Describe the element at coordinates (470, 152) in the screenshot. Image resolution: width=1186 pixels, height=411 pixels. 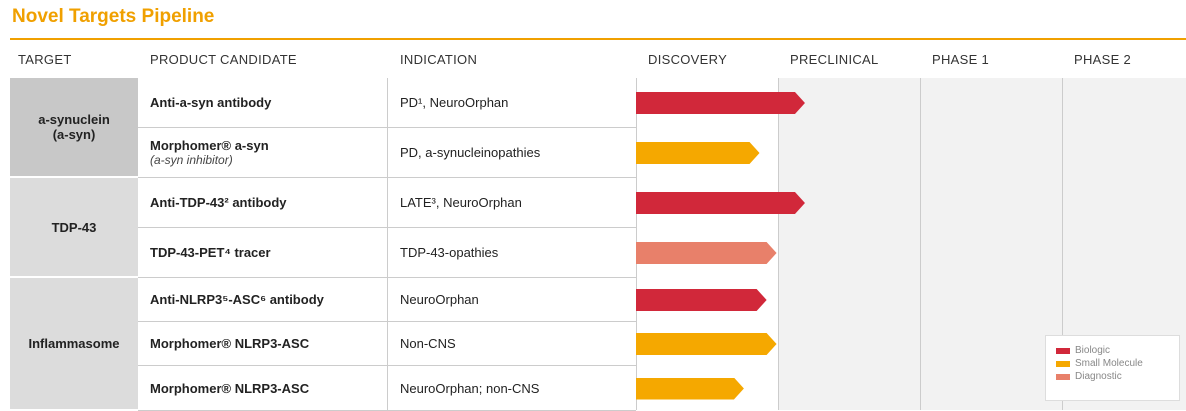
I see `indication: PD, a-synucleinopathies` at that location.